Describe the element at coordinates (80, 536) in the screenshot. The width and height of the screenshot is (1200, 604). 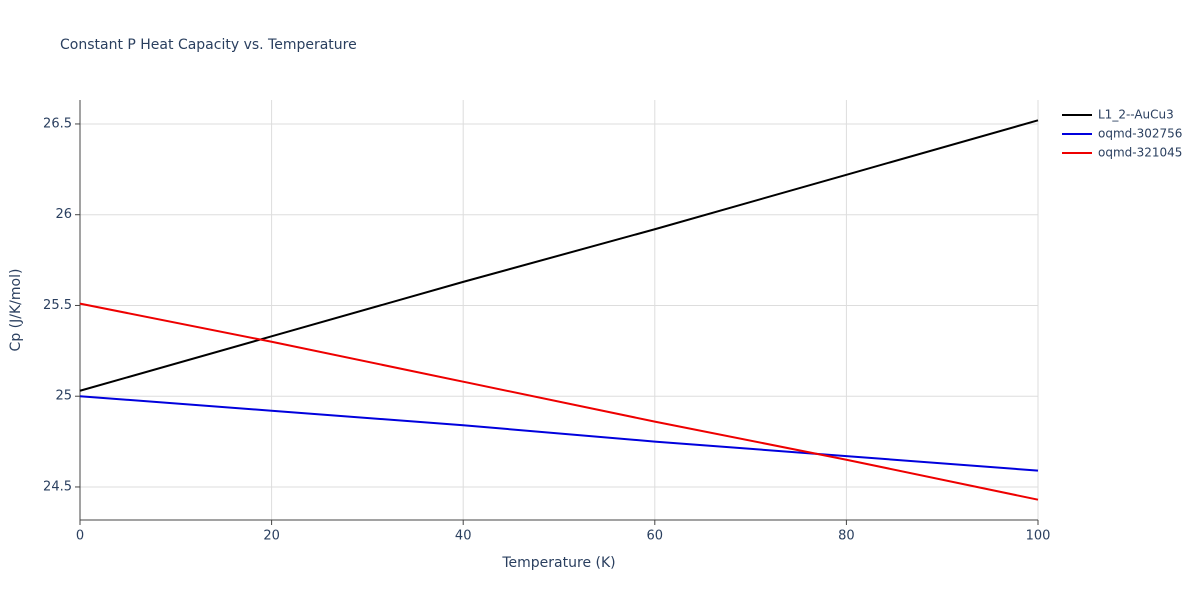
I see `x-tick-label: 0` at that location.